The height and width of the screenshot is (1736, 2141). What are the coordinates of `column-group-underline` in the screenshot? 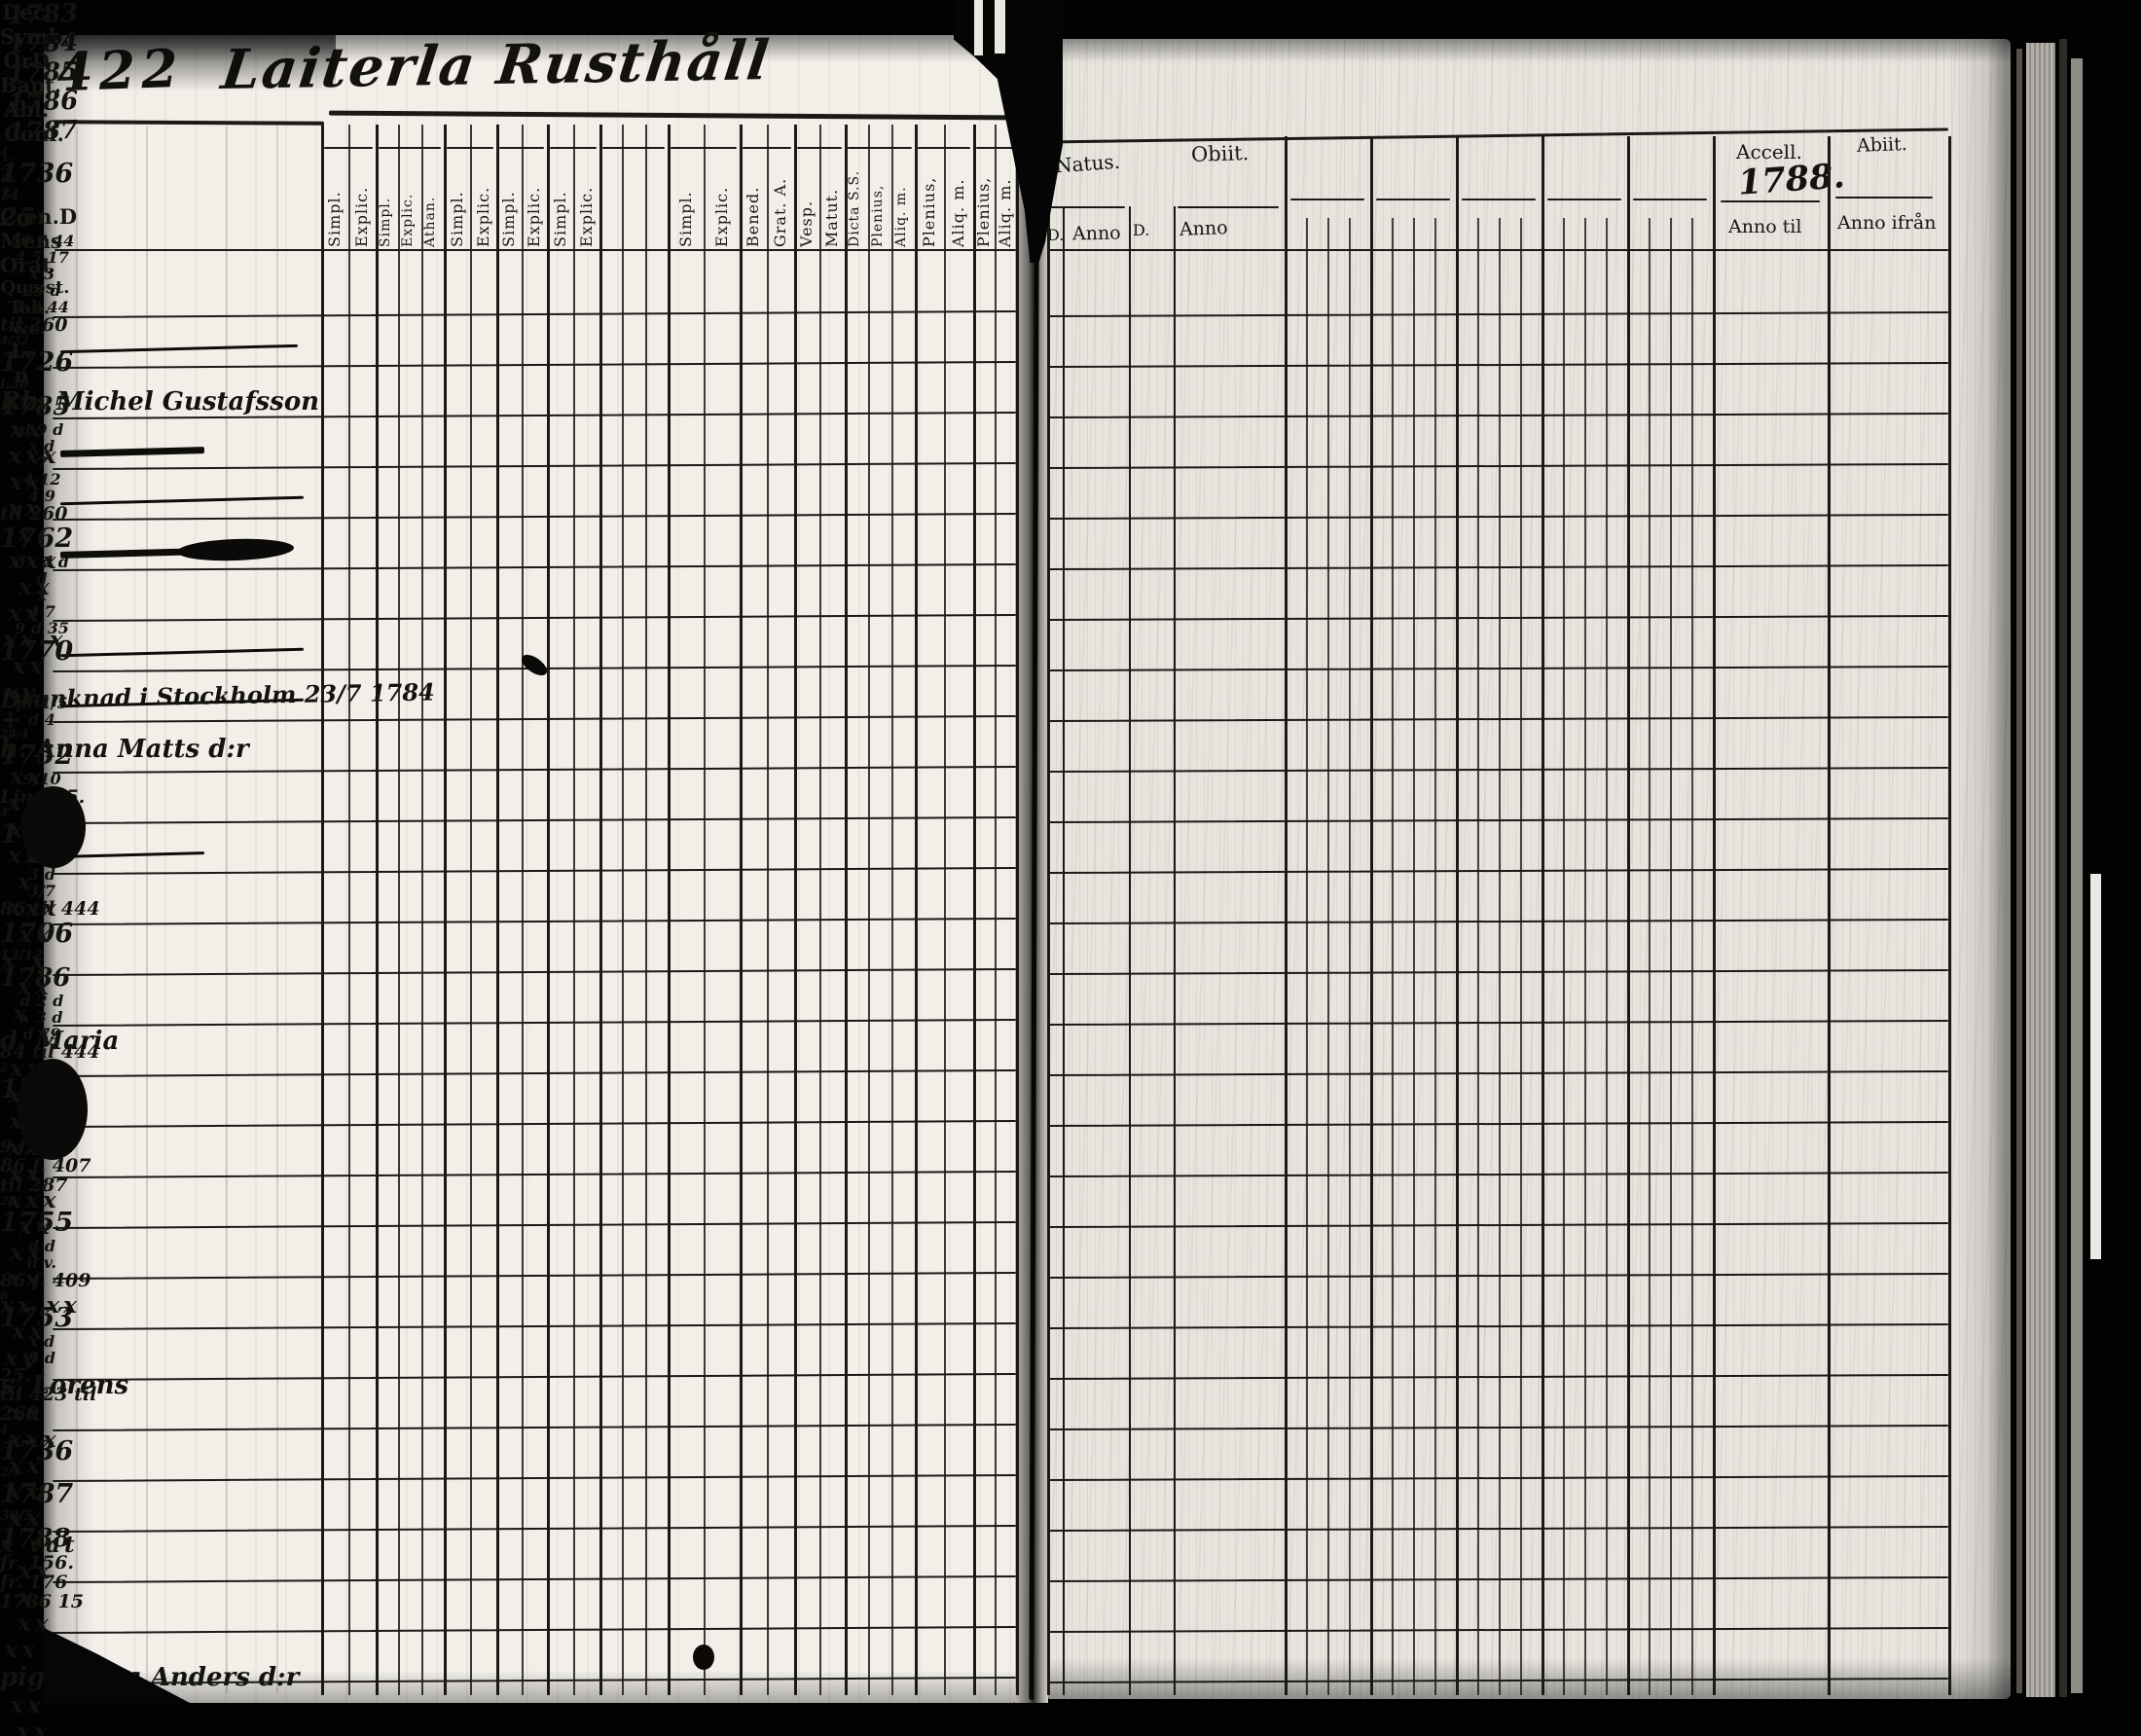 It's located at (410, 148).